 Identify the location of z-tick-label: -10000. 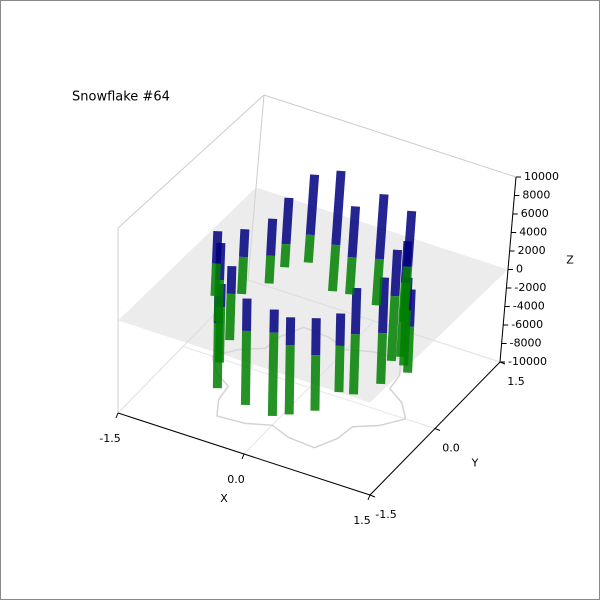
(527, 361).